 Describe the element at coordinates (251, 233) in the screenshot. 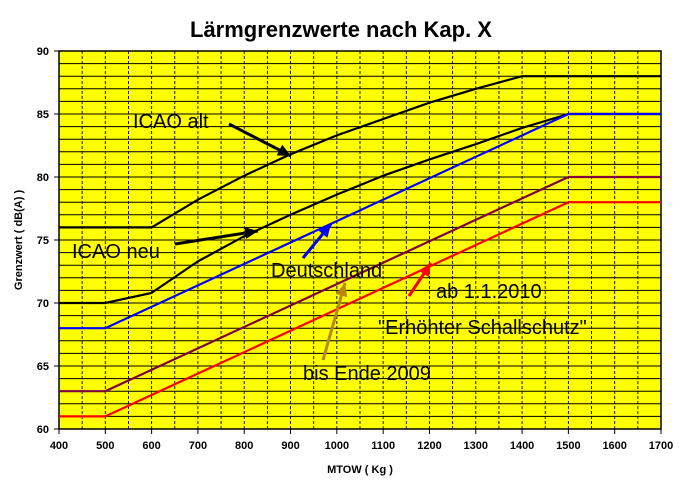

I see `arrow-icao-neu-head-icon` at that location.